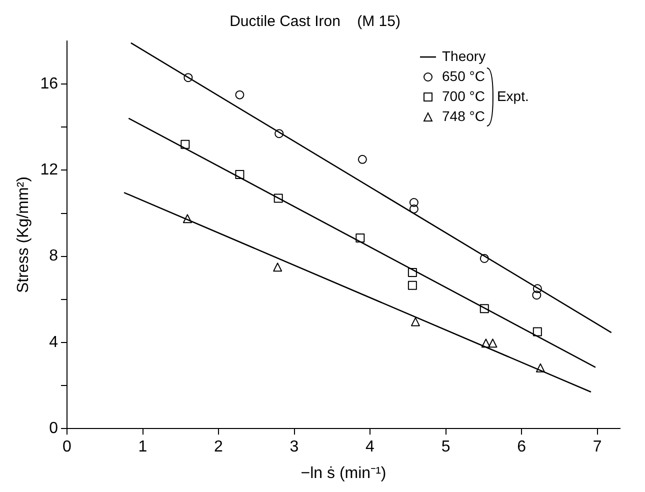 The height and width of the screenshot is (492, 645). Describe the element at coordinates (53, 342) in the screenshot. I see `y-tick-label: 4` at that location.